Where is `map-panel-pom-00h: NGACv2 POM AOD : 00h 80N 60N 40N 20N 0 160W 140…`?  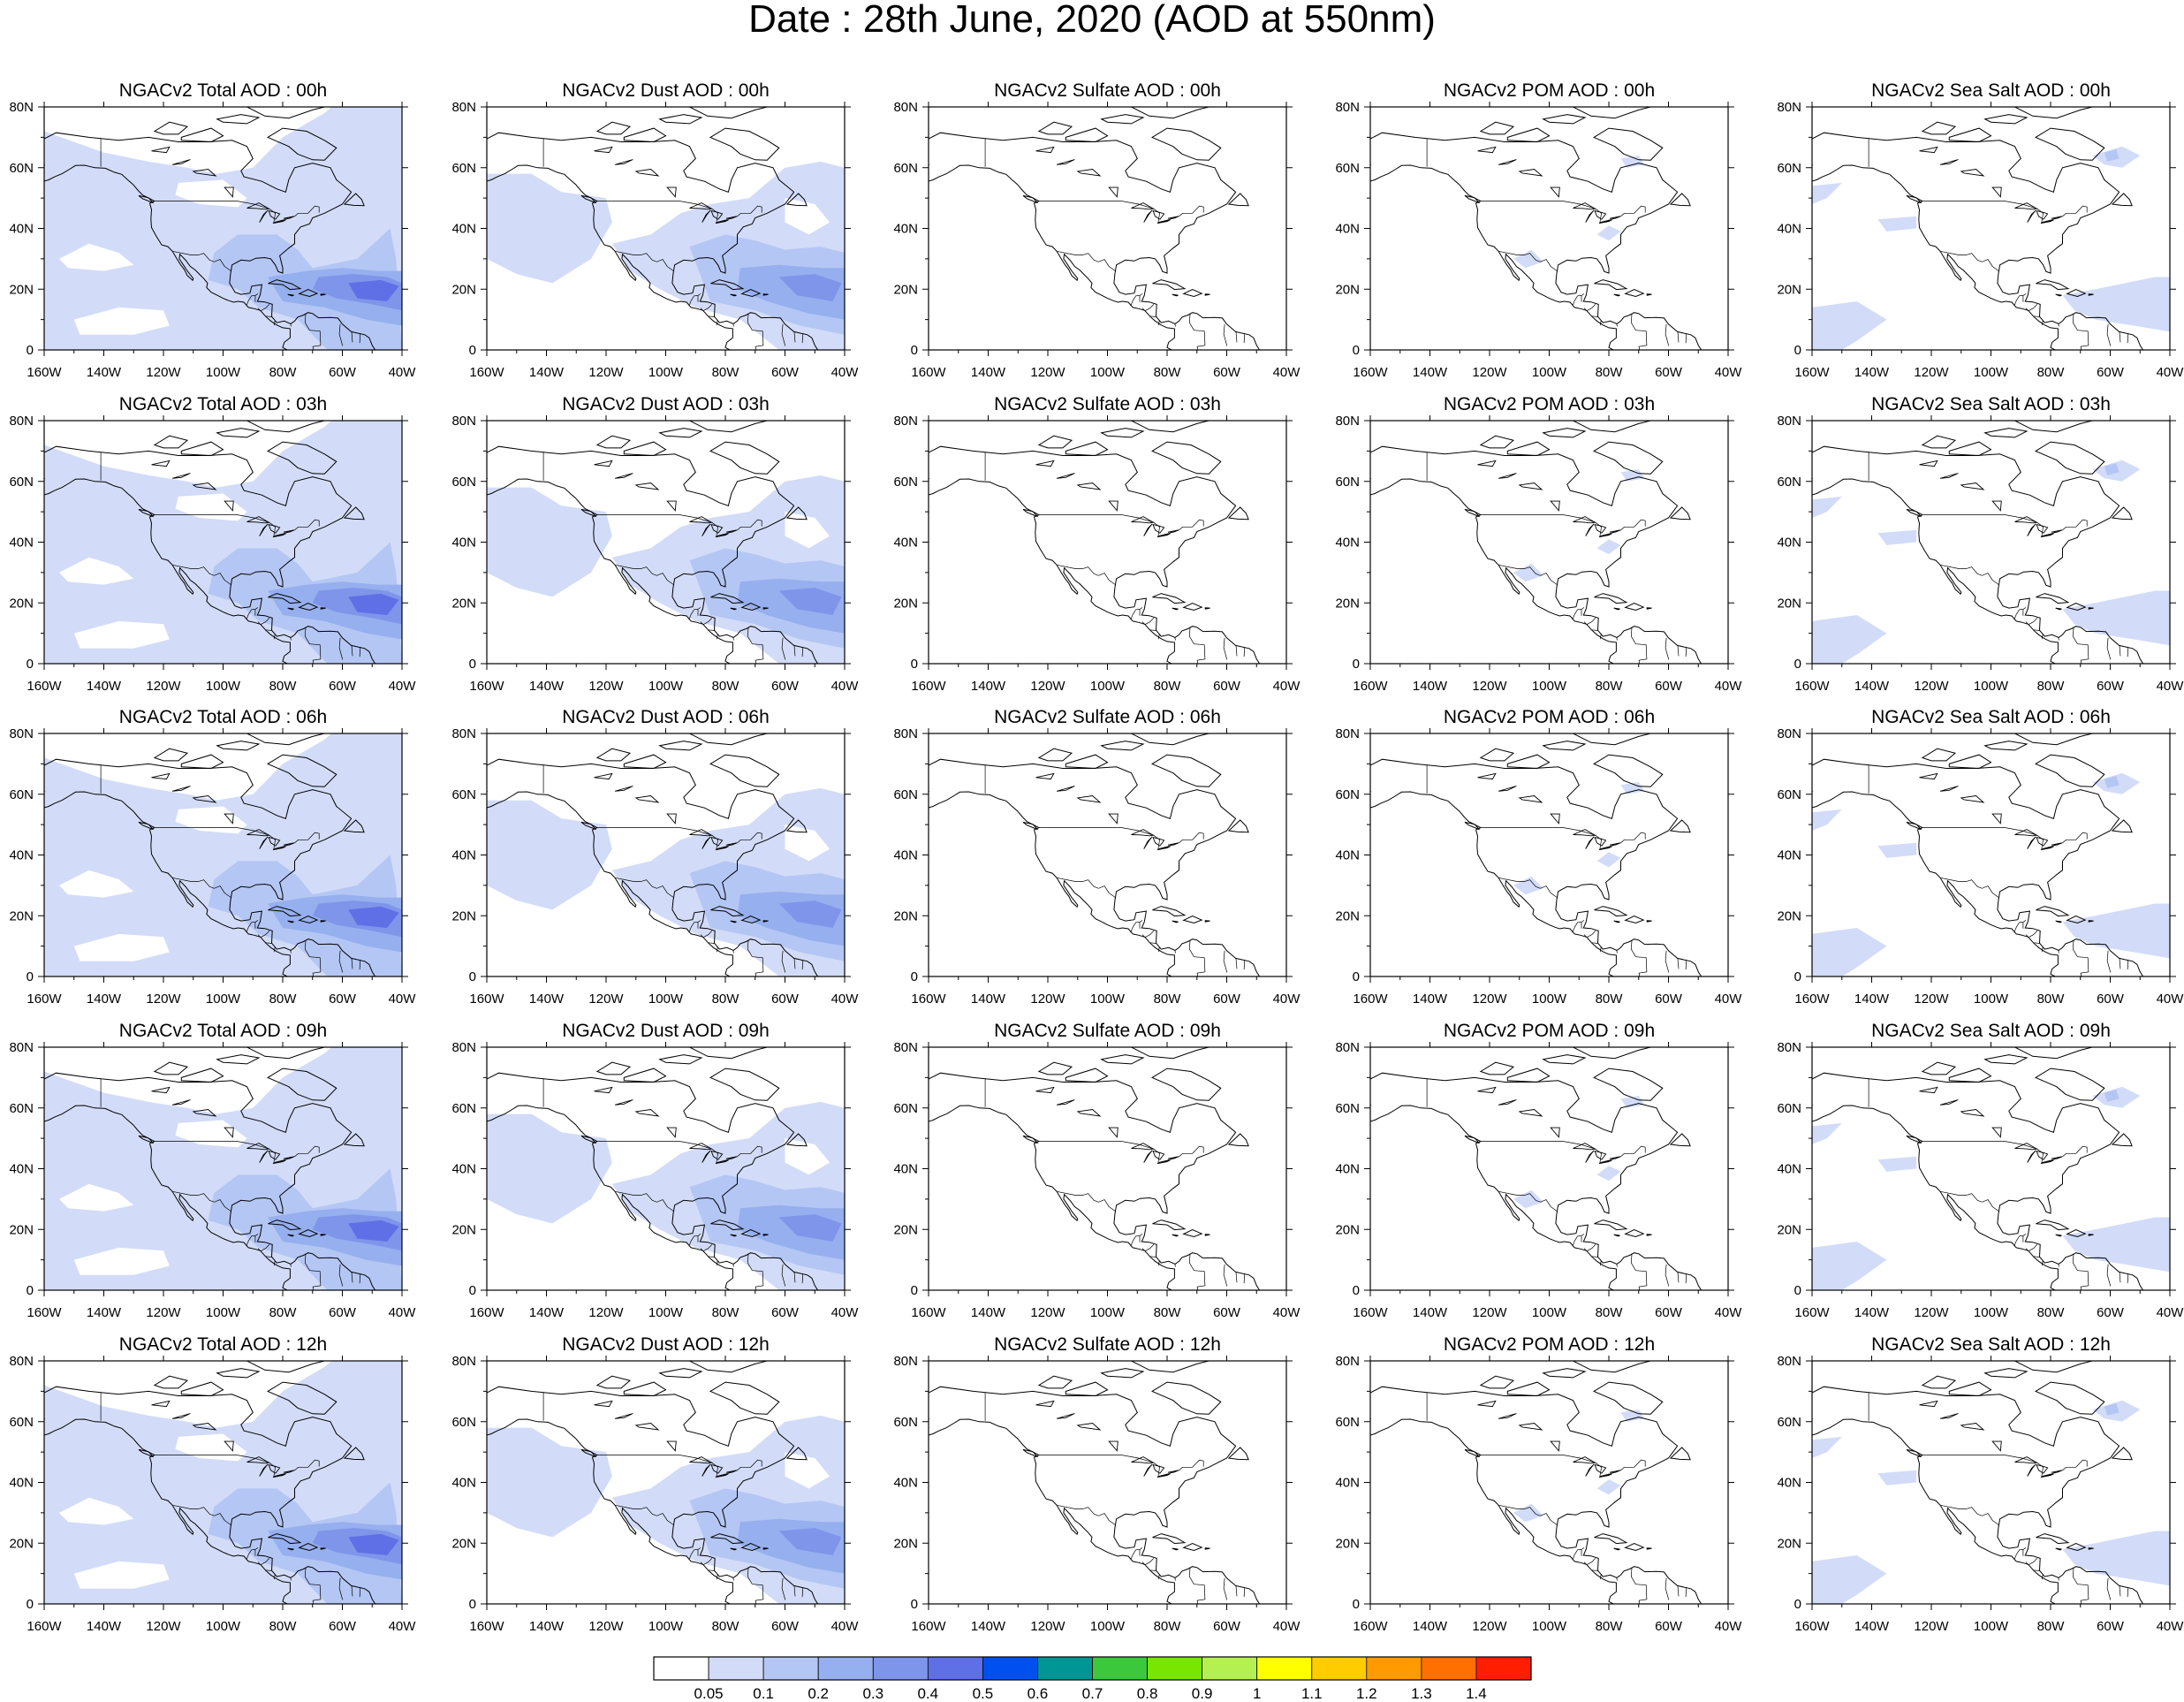 map-panel-pom-00h: NGACv2 POM AOD : 00h 80N 60N 40N 20N 0 160W 140… is located at coordinates (1538, 230).